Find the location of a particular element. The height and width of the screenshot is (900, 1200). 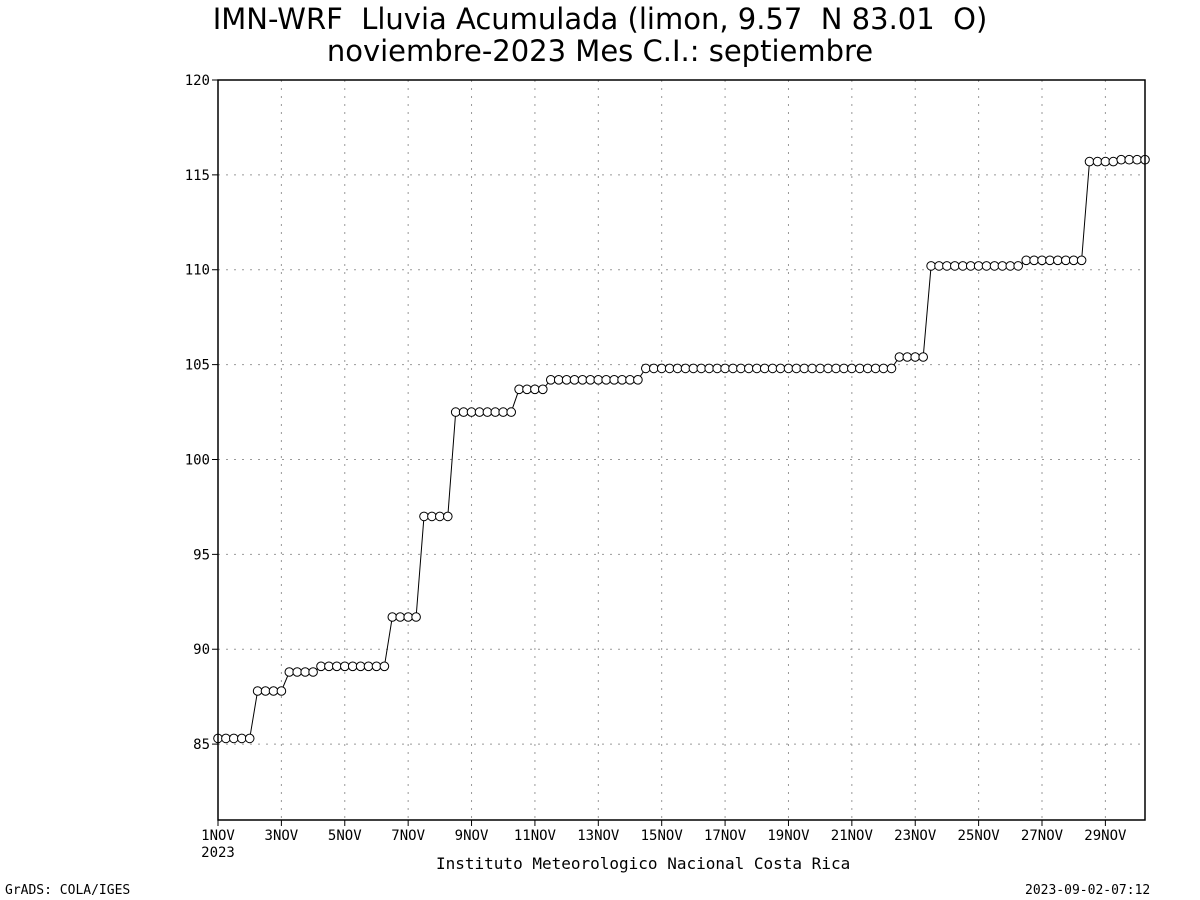

y-tick-label: 85 is located at coordinates (201, 745).